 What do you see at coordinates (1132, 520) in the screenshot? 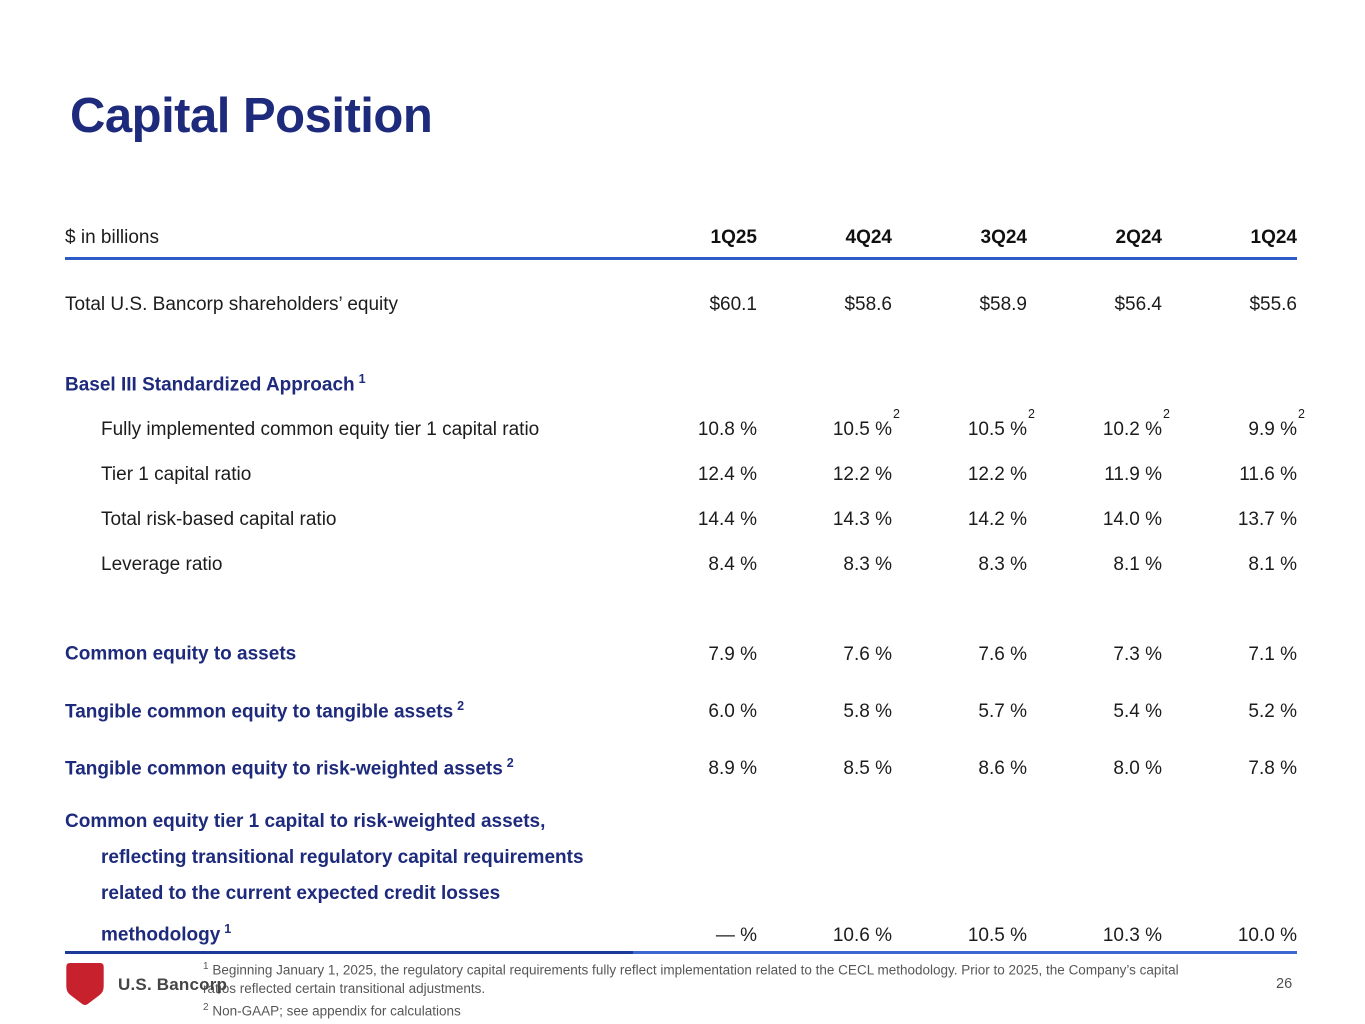
I see `value-cell: 14.0 %` at bounding box center [1132, 520].